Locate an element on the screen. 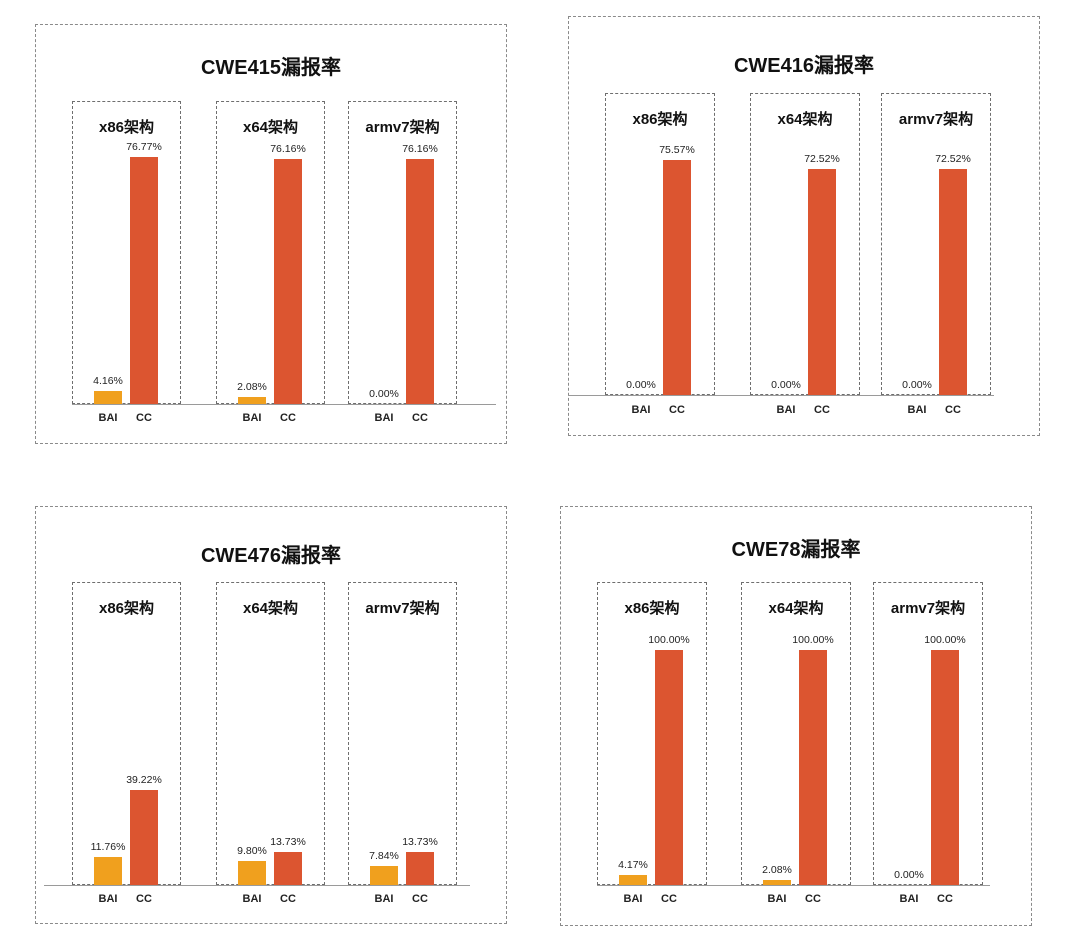  chart-title: CWE416漏报率 is located at coordinates (804, 66).